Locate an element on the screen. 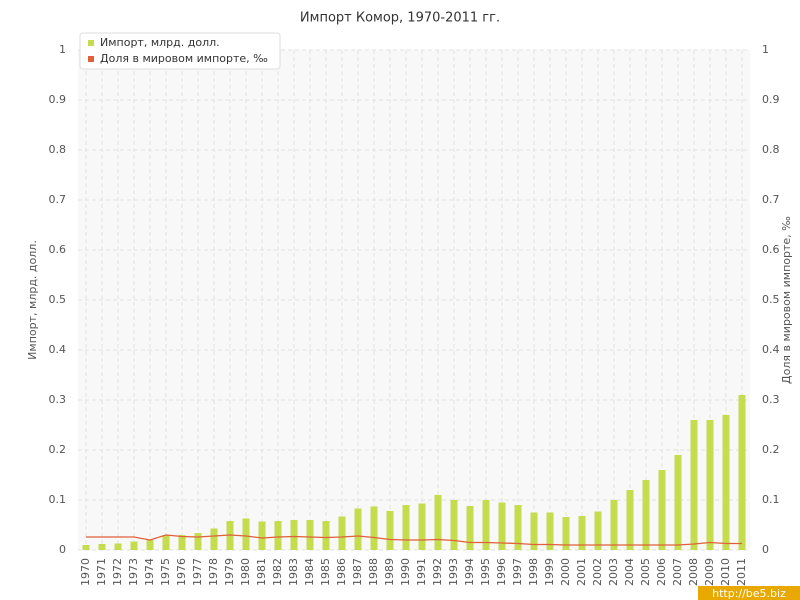  x-tick-label: 1993 is located at coordinates (453, 572).